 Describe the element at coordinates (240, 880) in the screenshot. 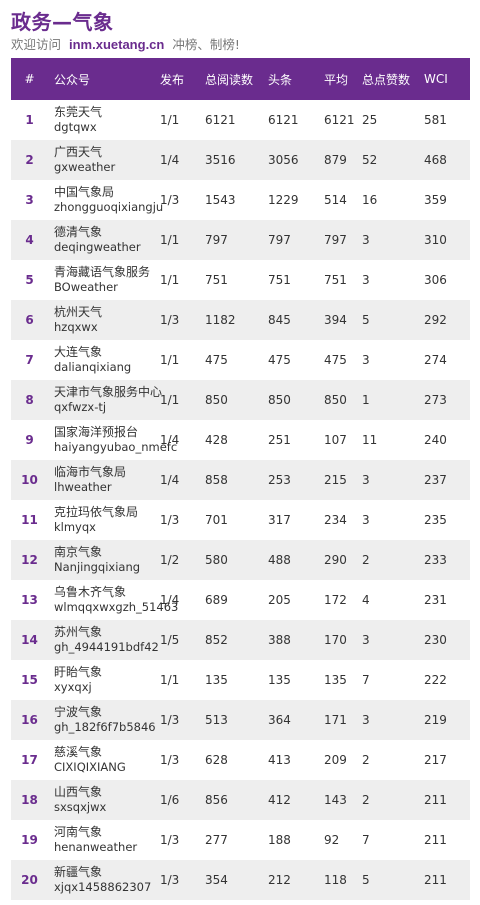

I see `table-row: 20 新疆气象 xjqx1458862307 1/3 354 212 118 5 211` at that location.